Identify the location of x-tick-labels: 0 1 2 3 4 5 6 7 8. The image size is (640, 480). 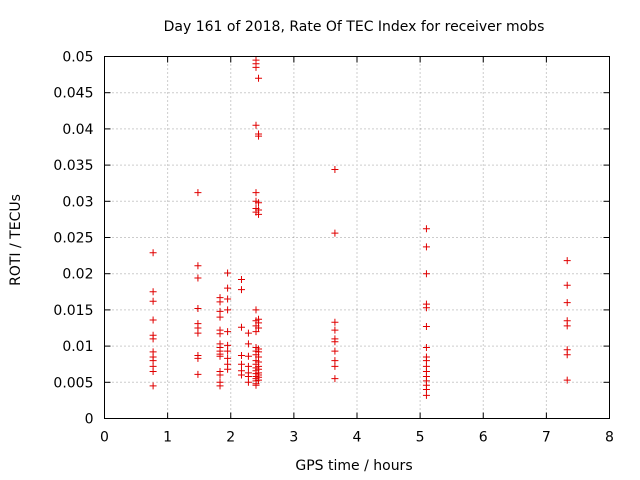
(357, 438).